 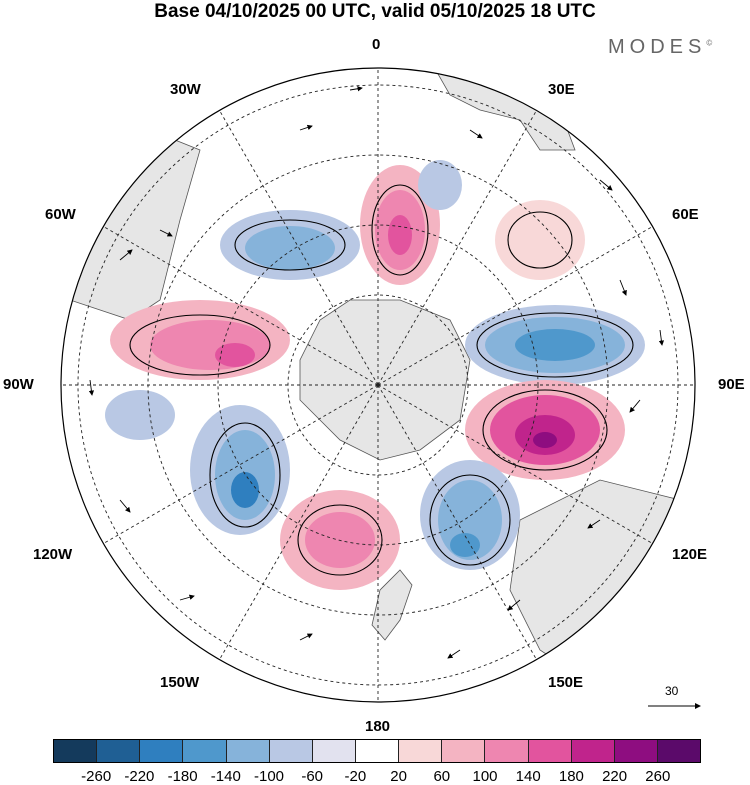 I want to click on colorbar, so click(x=377, y=751).